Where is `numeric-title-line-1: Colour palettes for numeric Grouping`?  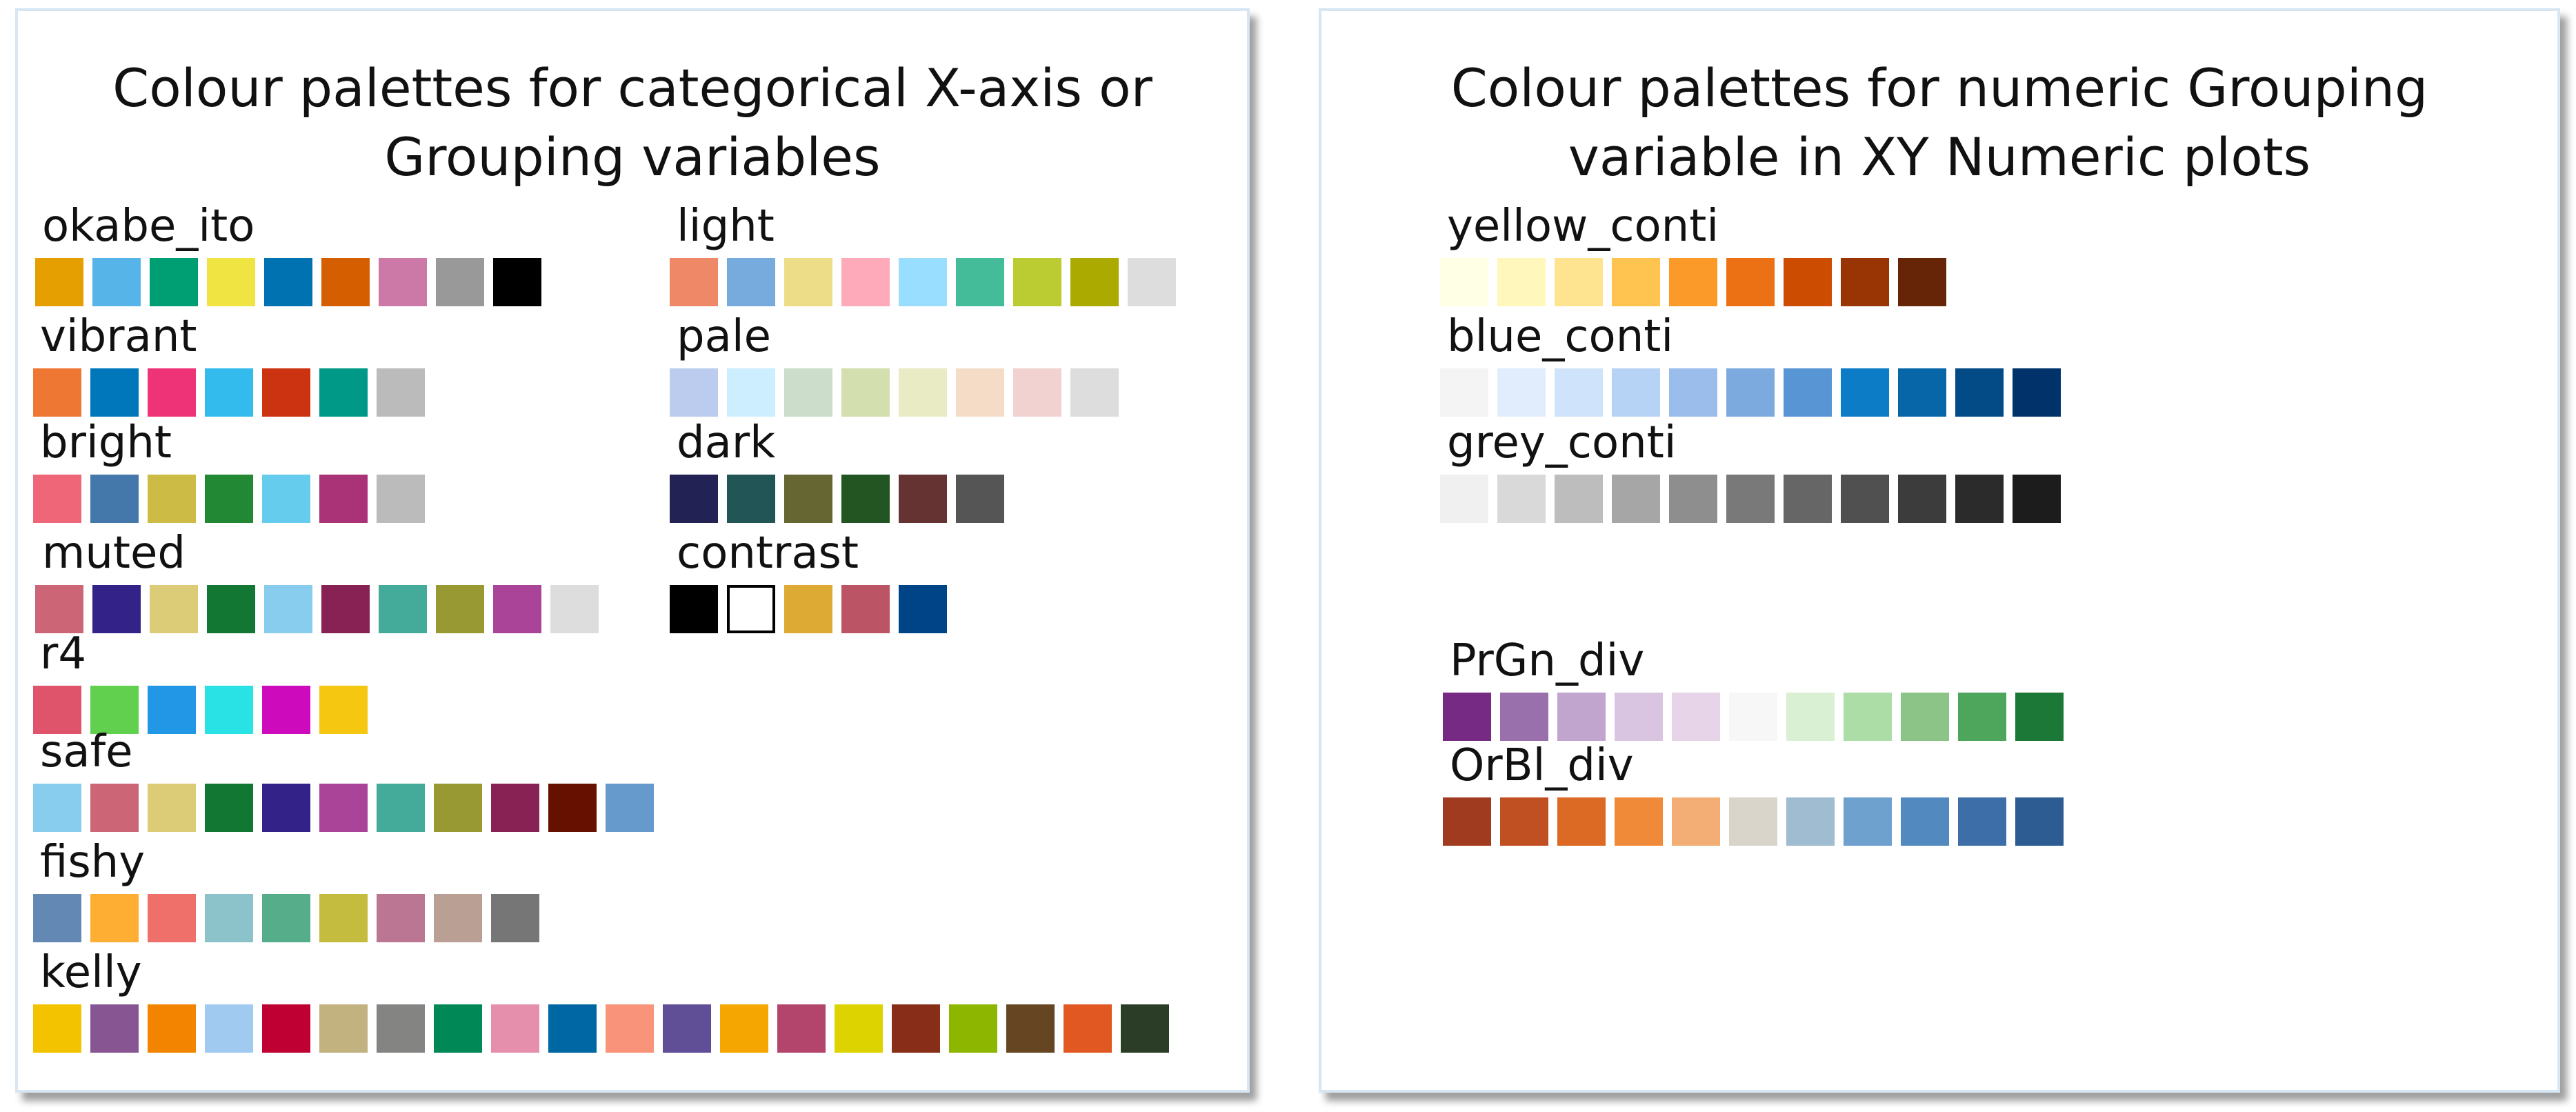
numeric-title-line-1: Colour palettes for numeric Grouping is located at coordinates (1939, 88).